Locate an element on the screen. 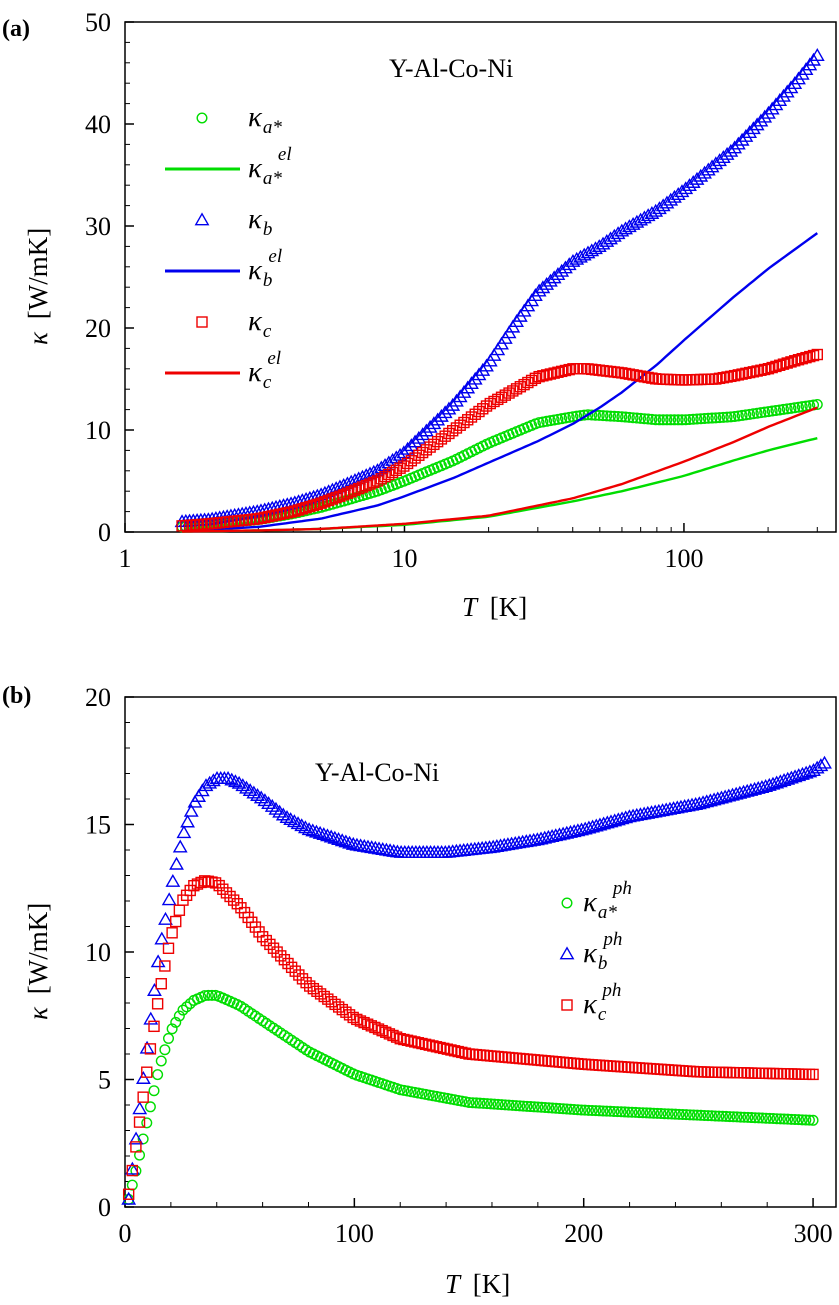 Image resolution: width=839 pixels, height=1305 pixels. panel-a-legend-label: κc is located at coordinates (260, 323).